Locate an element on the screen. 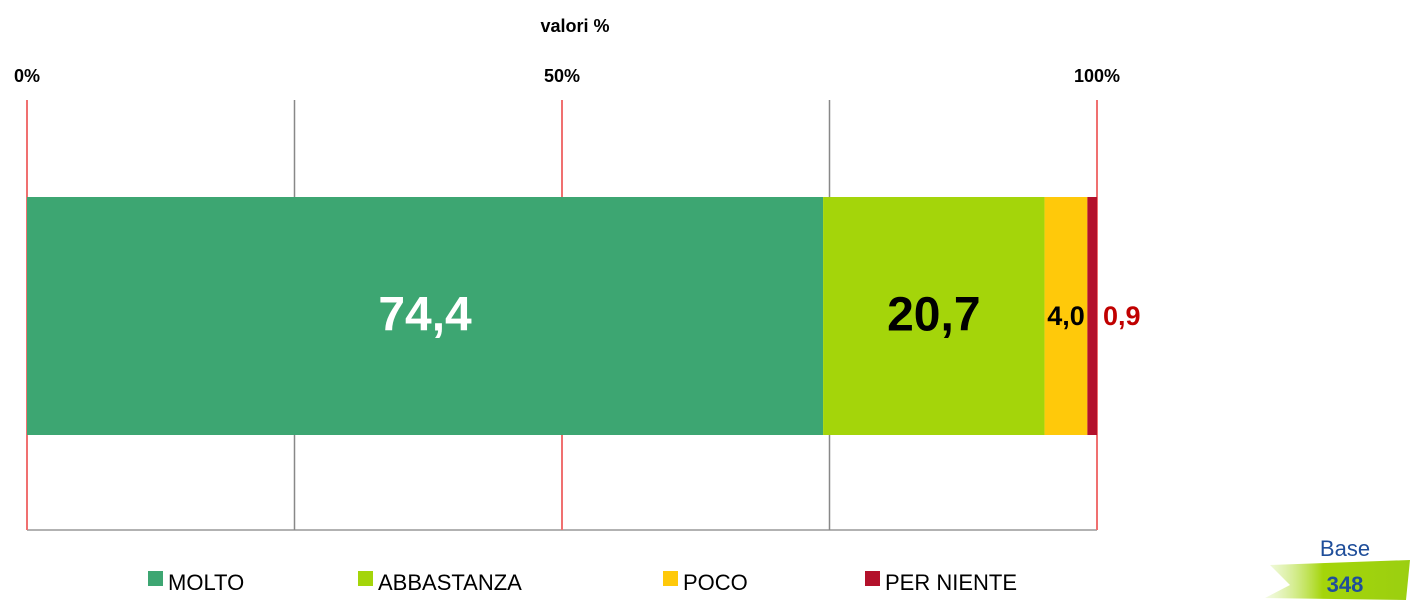 The image size is (1412, 601). data-label: 4,0 is located at coordinates (1066, 316).